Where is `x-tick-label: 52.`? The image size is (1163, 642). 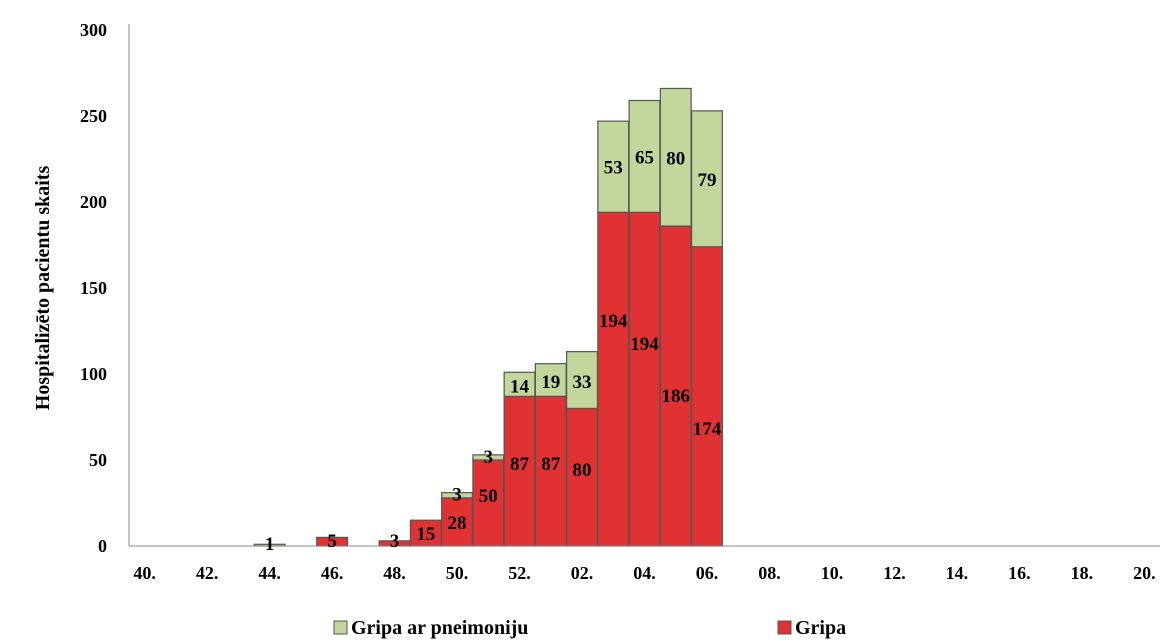 x-tick-label: 52. is located at coordinates (519, 573).